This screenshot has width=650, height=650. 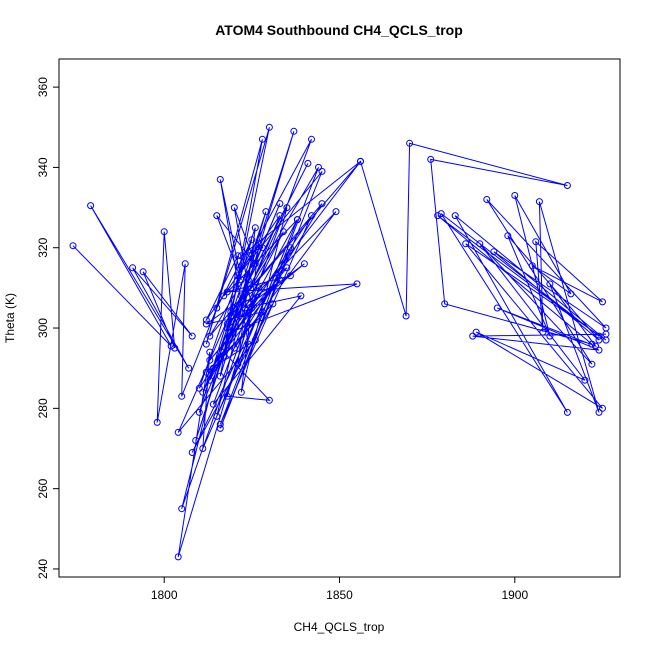 What do you see at coordinates (339, 627) in the screenshot?
I see `x-axis-label: CH4_QCLS_trop` at bounding box center [339, 627].